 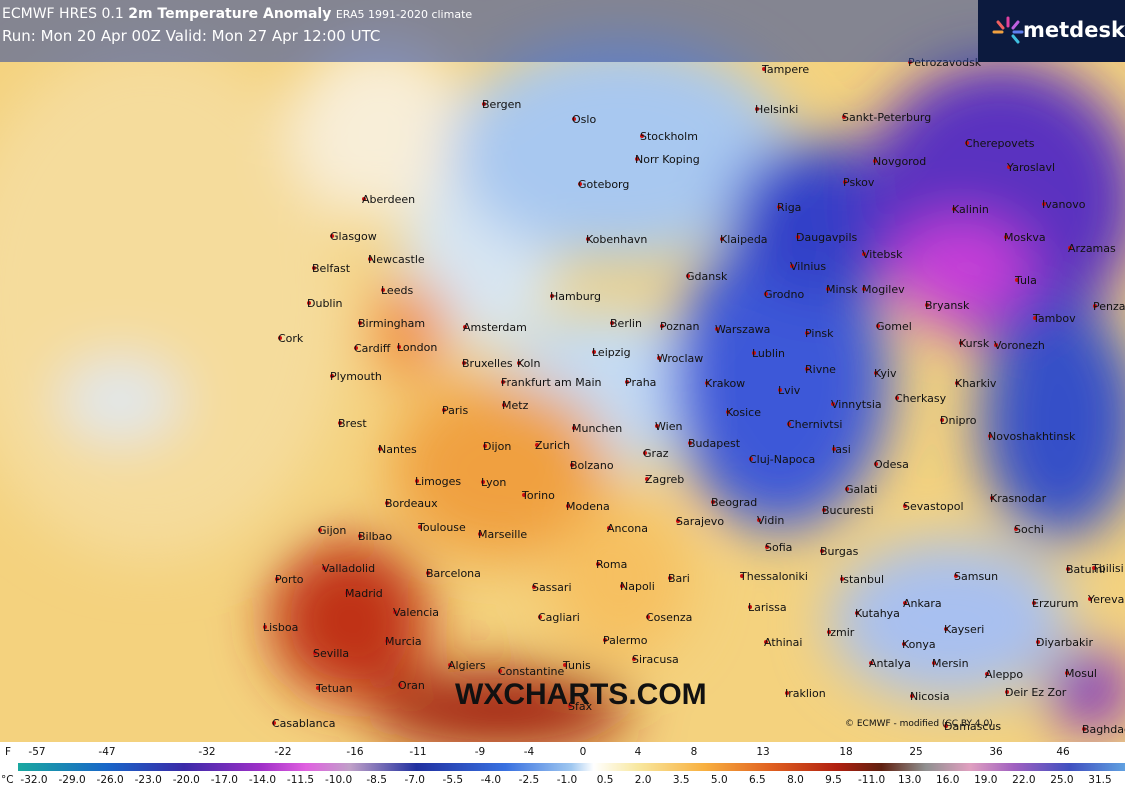 I want to click on city-label: Grodno, so click(x=784, y=294).